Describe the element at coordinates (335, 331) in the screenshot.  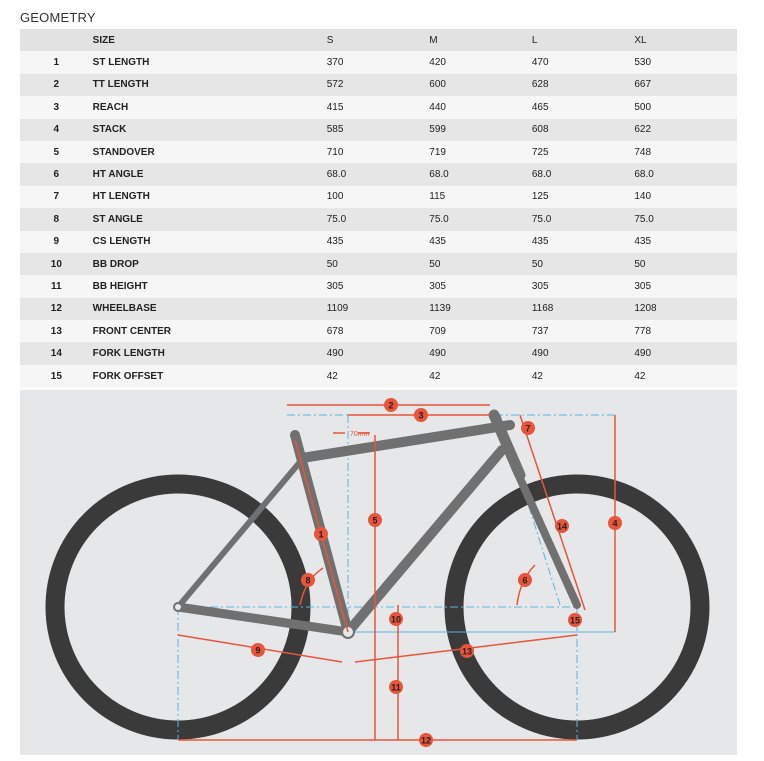
I see `measurement-value: 678` at that location.